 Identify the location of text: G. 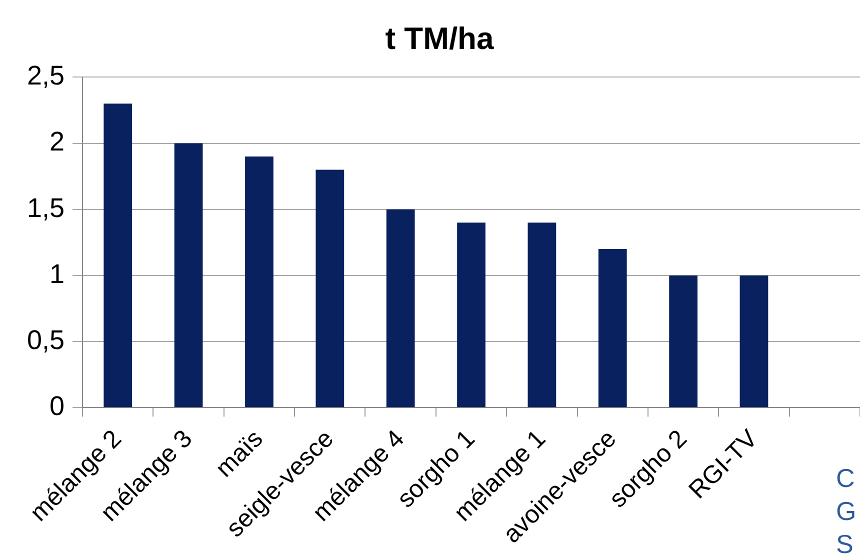
(846, 511).